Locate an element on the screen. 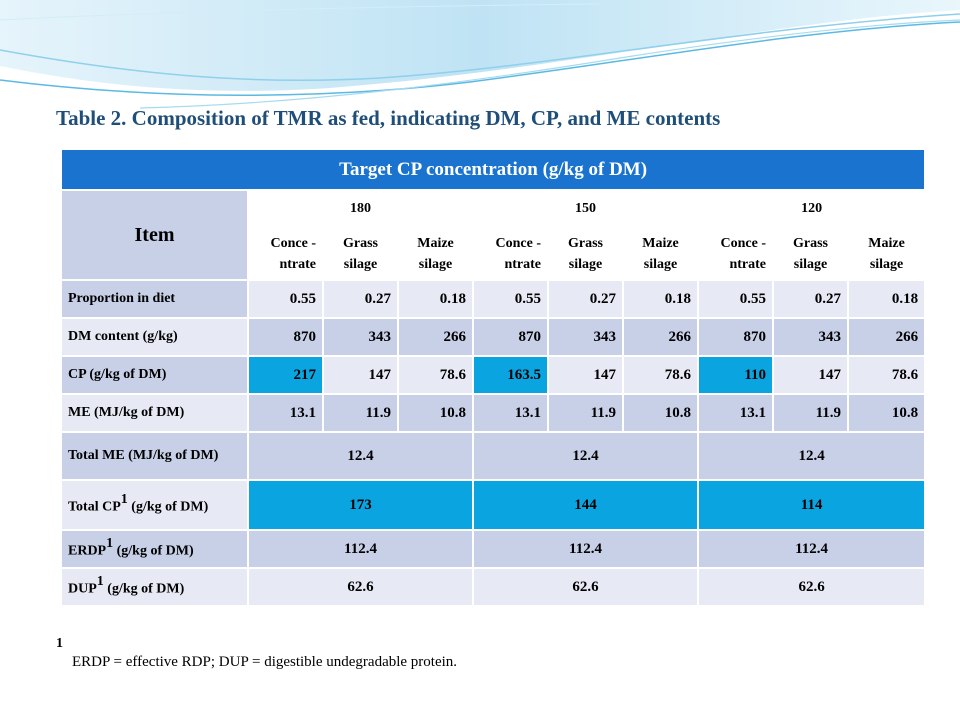 The width and height of the screenshot is (960, 720). table-row: ERDP1 (g/kg of DM) 112.4 112.4 112.4 is located at coordinates (493, 549).